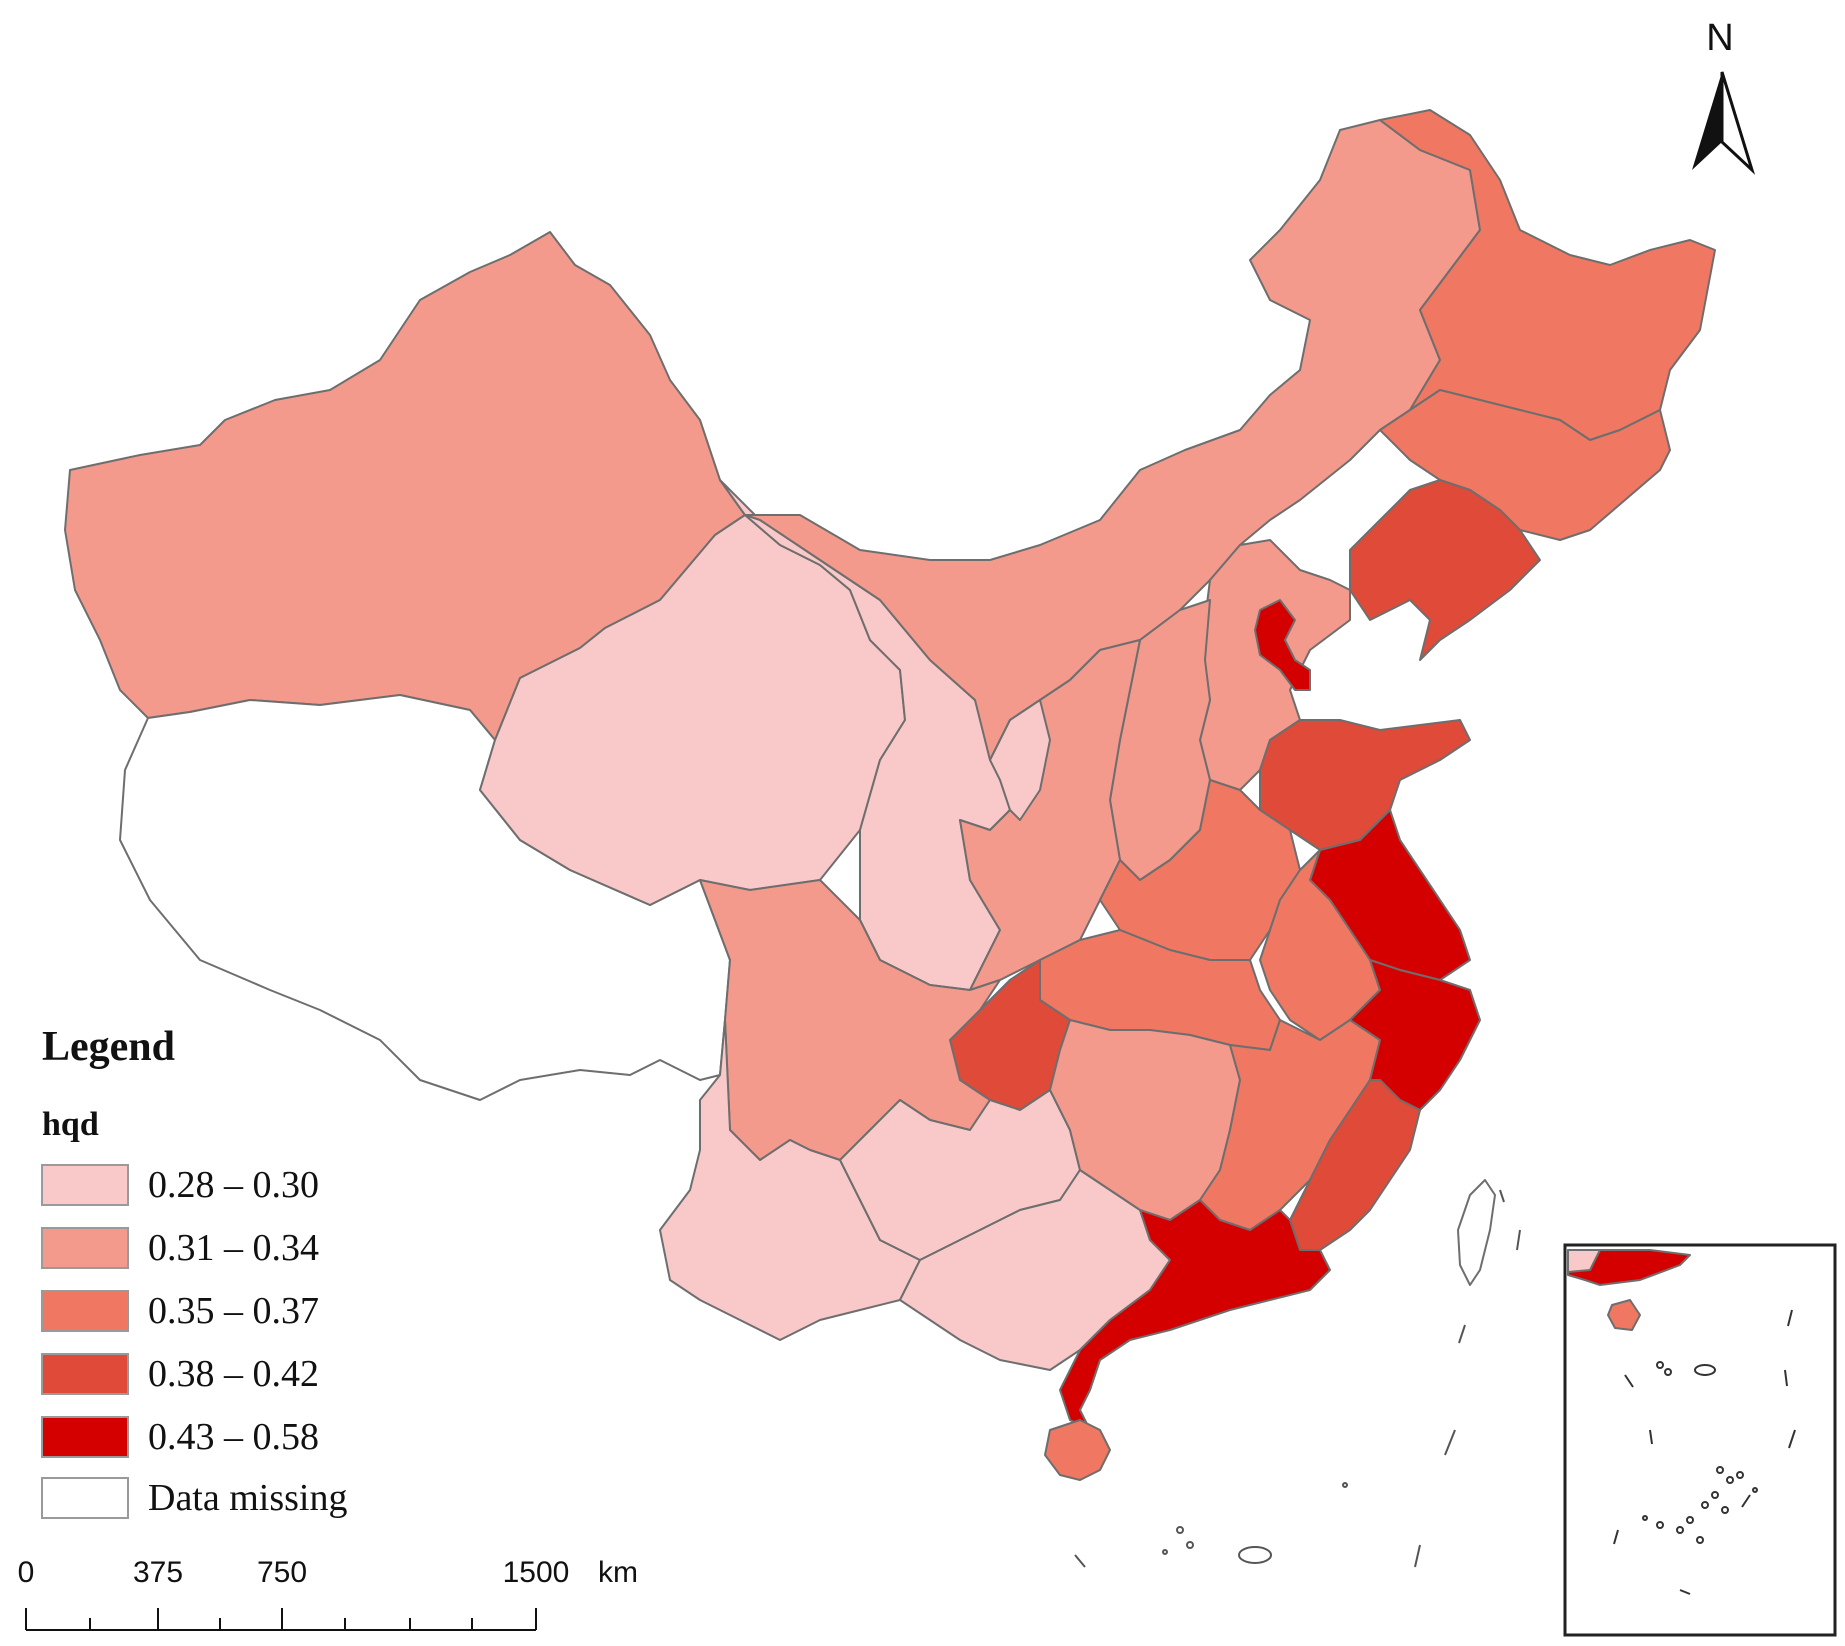 This screenshot has width=1845, height=1646. I want to click on inset-islands, so click(1704, 1452).